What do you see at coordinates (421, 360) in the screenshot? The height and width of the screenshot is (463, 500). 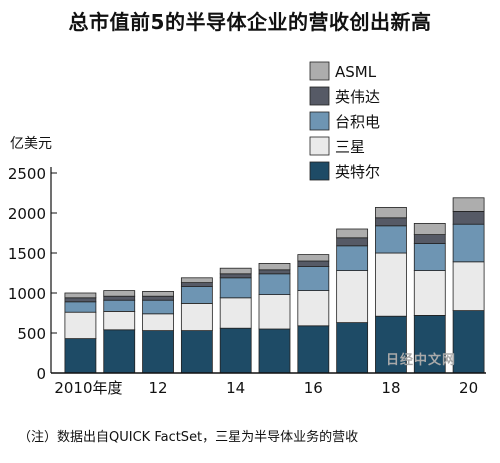 I see `watermark-logo: 日经中文网` at bounding box center [421, 360].